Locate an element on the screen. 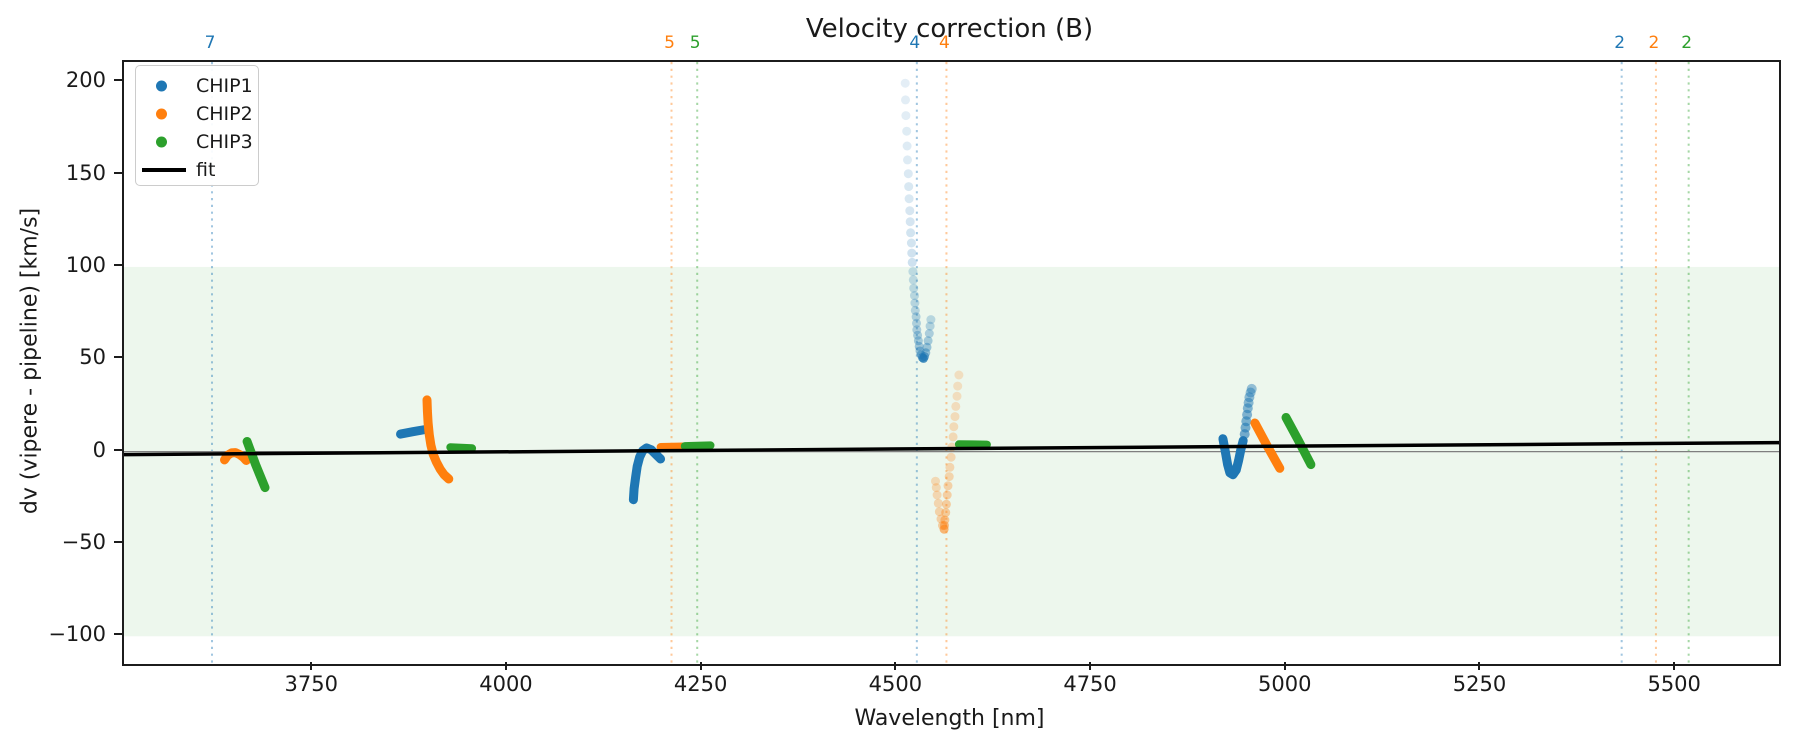 The height and width of the screenshot is (750, 1800). legend-label: CHIP2 is located at coordinates (224, 114).